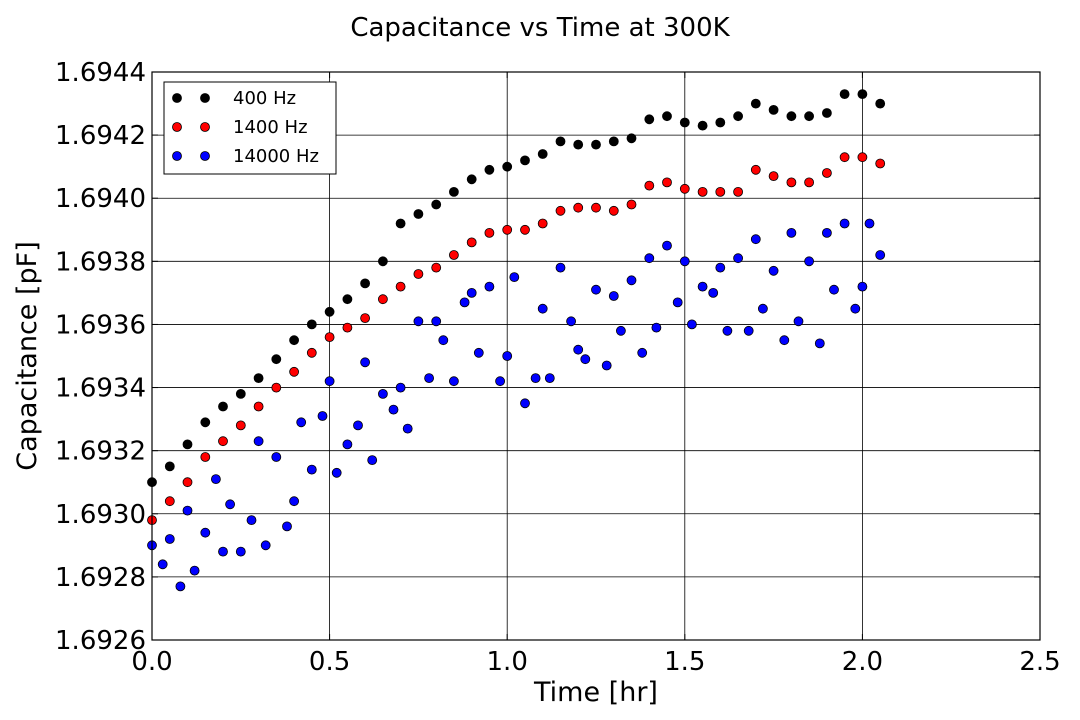  I want to click on legend-label: 400 Hz, so click(264, 98).